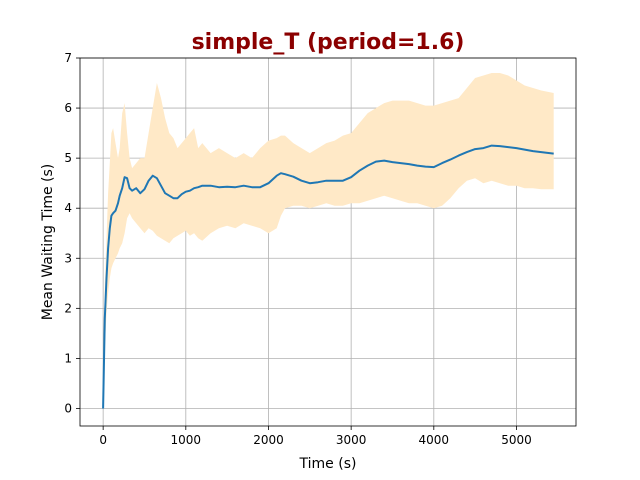  I want to click on x-axis-ticks: 0 1000 2000 3000 4000 5000, so click(315, 436).